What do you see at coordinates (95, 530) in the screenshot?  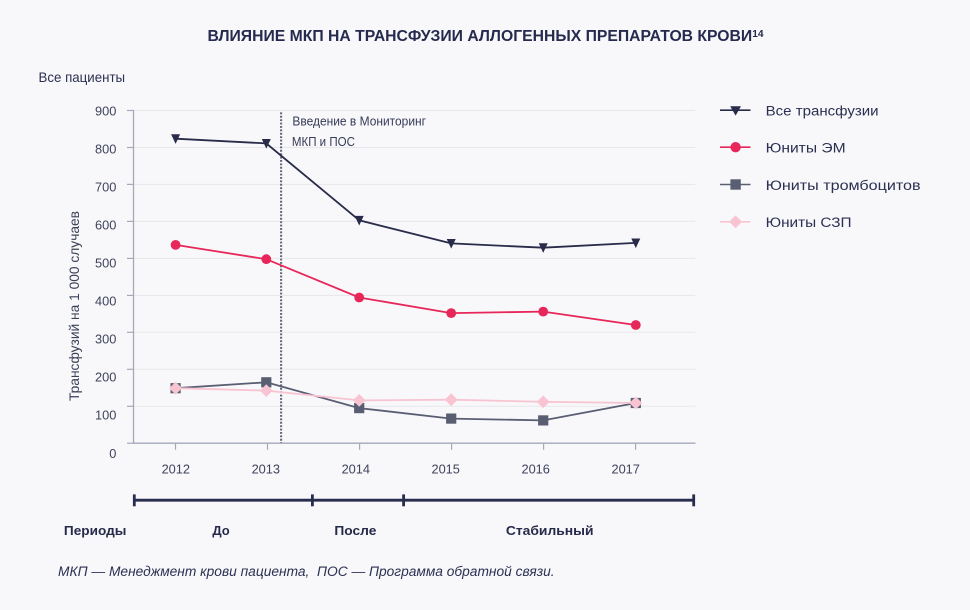 I see `svg-text: Периоды` at bounding box center [95, 530].